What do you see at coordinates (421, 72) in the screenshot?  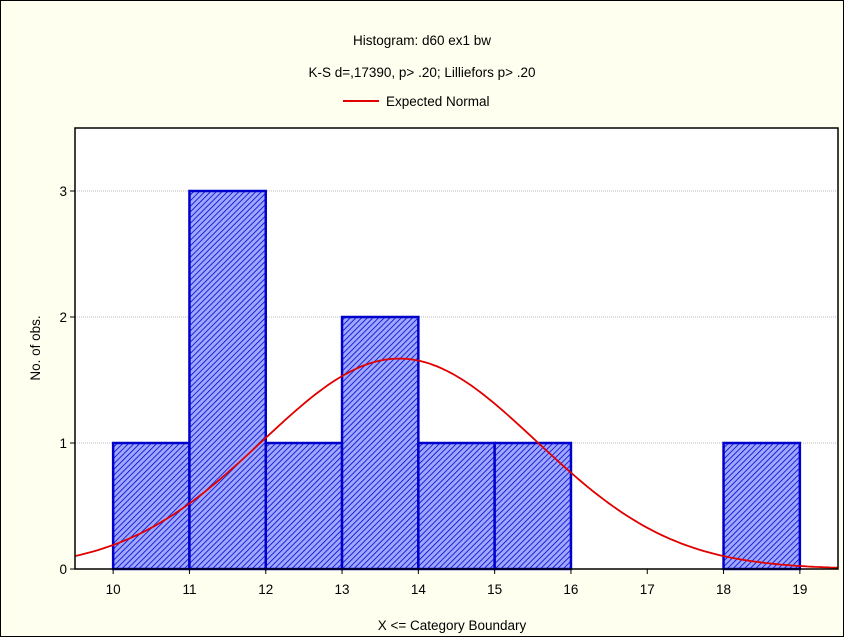 I see `chart-subtitle: K-S d=,17390, p> .20; Lilliefors p> .20` at bounding box center [421, 72].